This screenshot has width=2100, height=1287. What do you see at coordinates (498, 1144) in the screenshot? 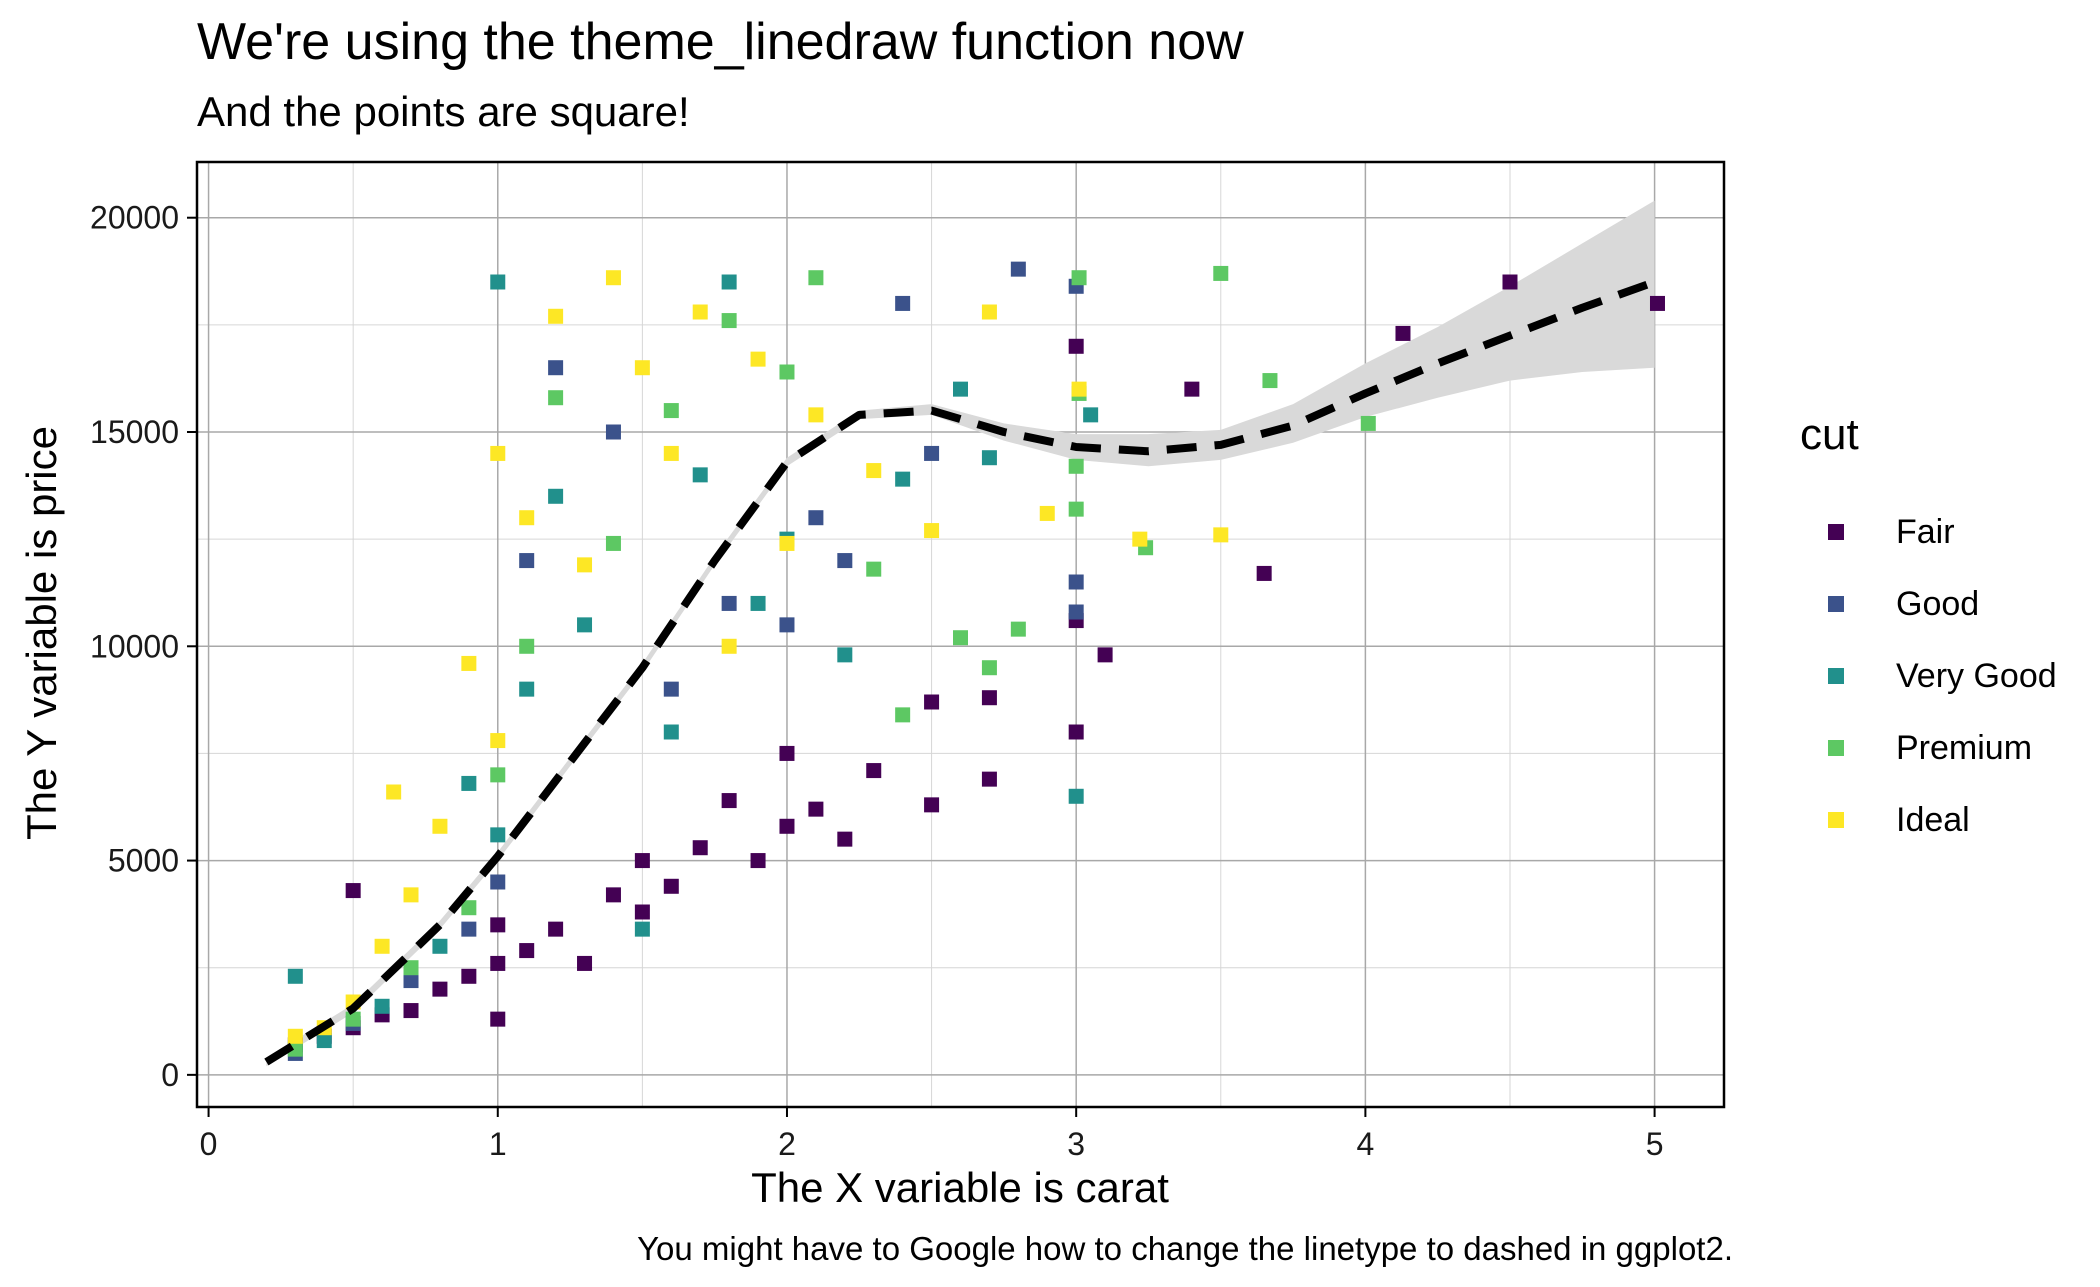
I see `x-tick-label: 1` at bounding box center [498, 1144].